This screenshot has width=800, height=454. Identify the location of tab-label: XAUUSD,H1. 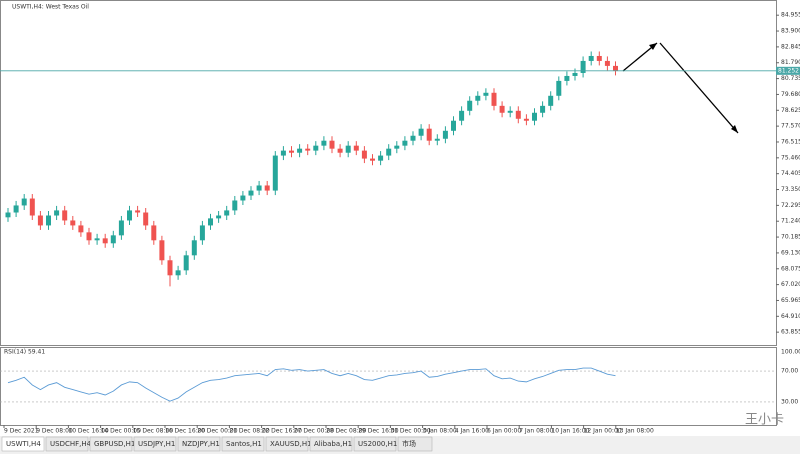
(291, 444).